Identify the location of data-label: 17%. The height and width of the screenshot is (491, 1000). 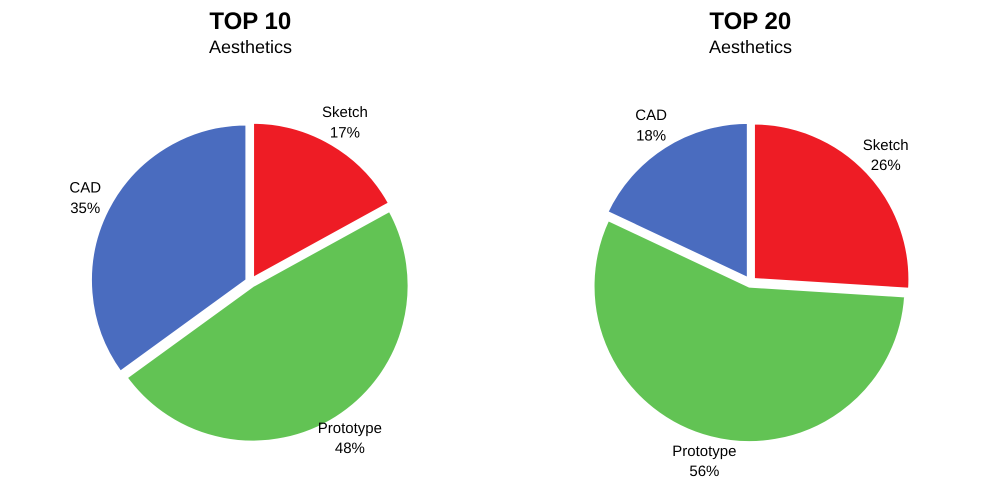
(345, 133).